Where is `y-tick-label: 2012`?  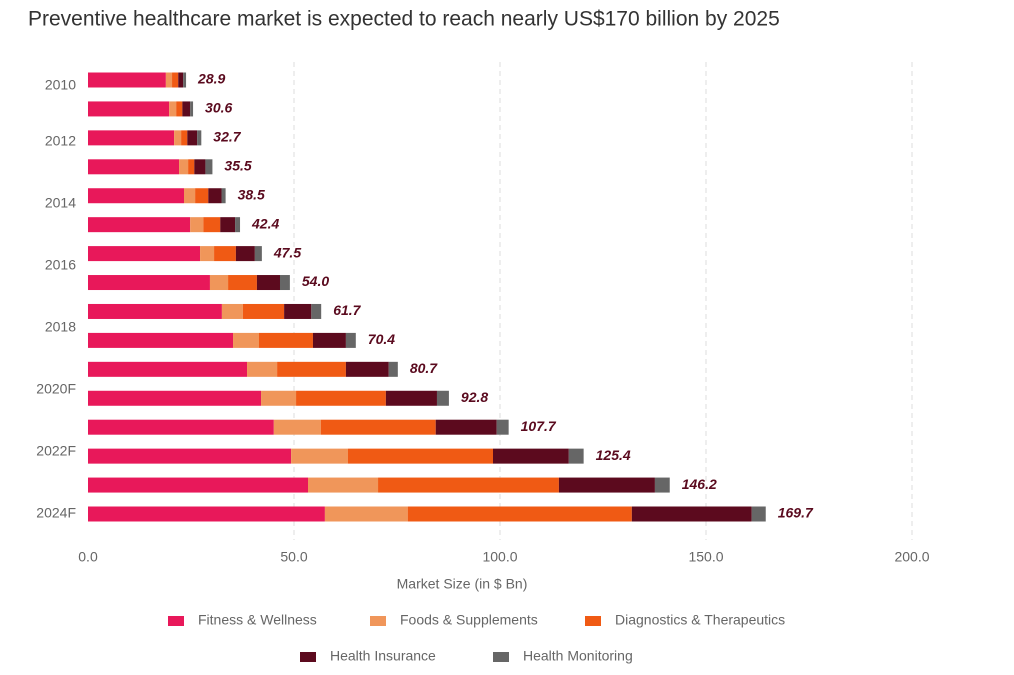
y-tick-label: 2012 is located at coordinates (60, 141).